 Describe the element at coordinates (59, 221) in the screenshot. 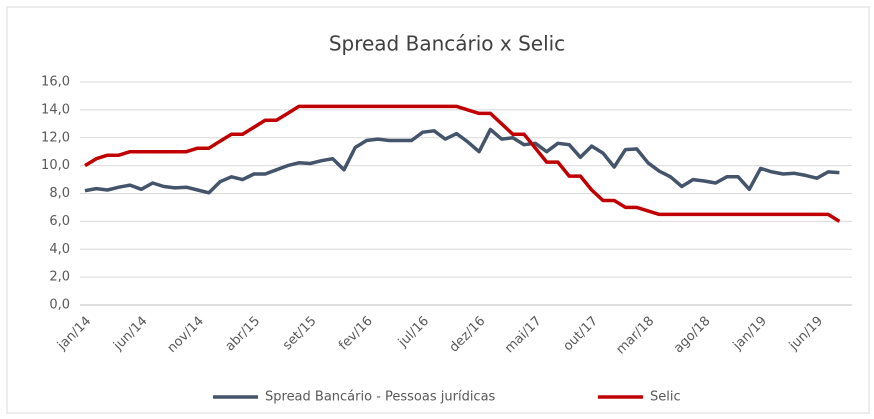

I see `y-tick-label: 6,0` at that location.